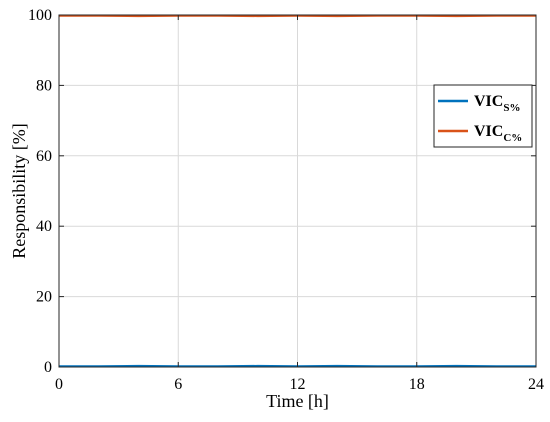 This screenshot has height=422, width=550. Describe the element at coordinates (417, 384) in the screenshot. I see `x-tick-label: 18` at that location.